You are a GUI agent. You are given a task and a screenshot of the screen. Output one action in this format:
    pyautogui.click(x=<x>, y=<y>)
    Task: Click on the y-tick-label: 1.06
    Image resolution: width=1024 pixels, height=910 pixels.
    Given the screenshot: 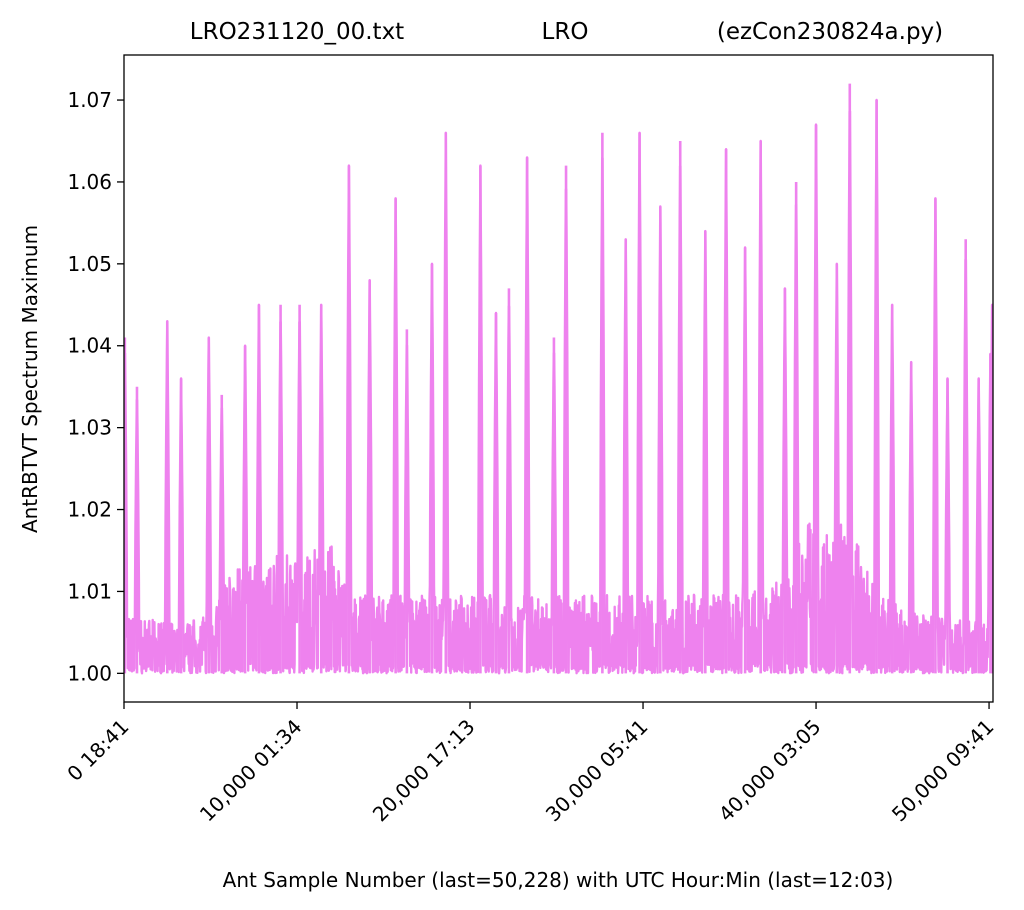 What is the action you would take?
    pyautogui.click(x=89, y=182)
    